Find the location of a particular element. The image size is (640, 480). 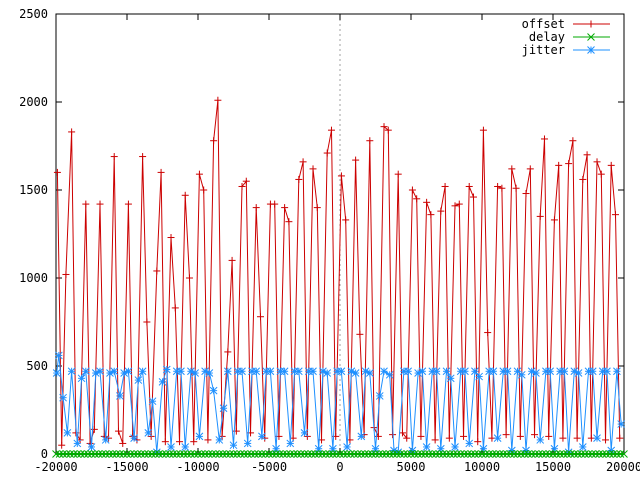

legend-marker-jitter is located at coordinates (591, 50).